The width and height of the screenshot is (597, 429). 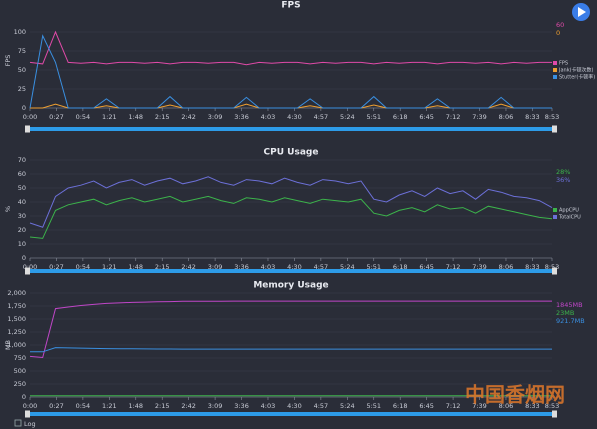 What do you see at coordinates (565, 313) in the screenshot?
I see `current-value: 23MB` at bounding box center [565, 313].